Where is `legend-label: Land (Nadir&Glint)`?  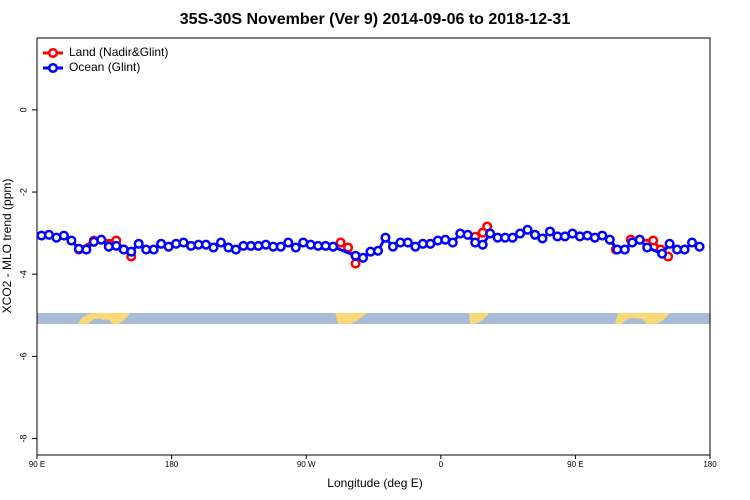
legend-label: Land (Nadir&Glint) is located at coordinates (118, 52).